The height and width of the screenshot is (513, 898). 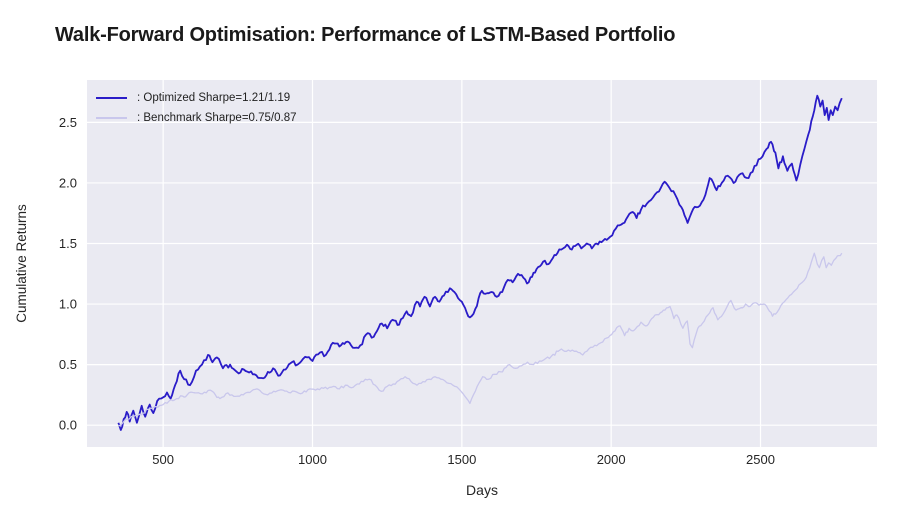 I want to click on y-tick-label: 2.0, so click(x=68, y=182).